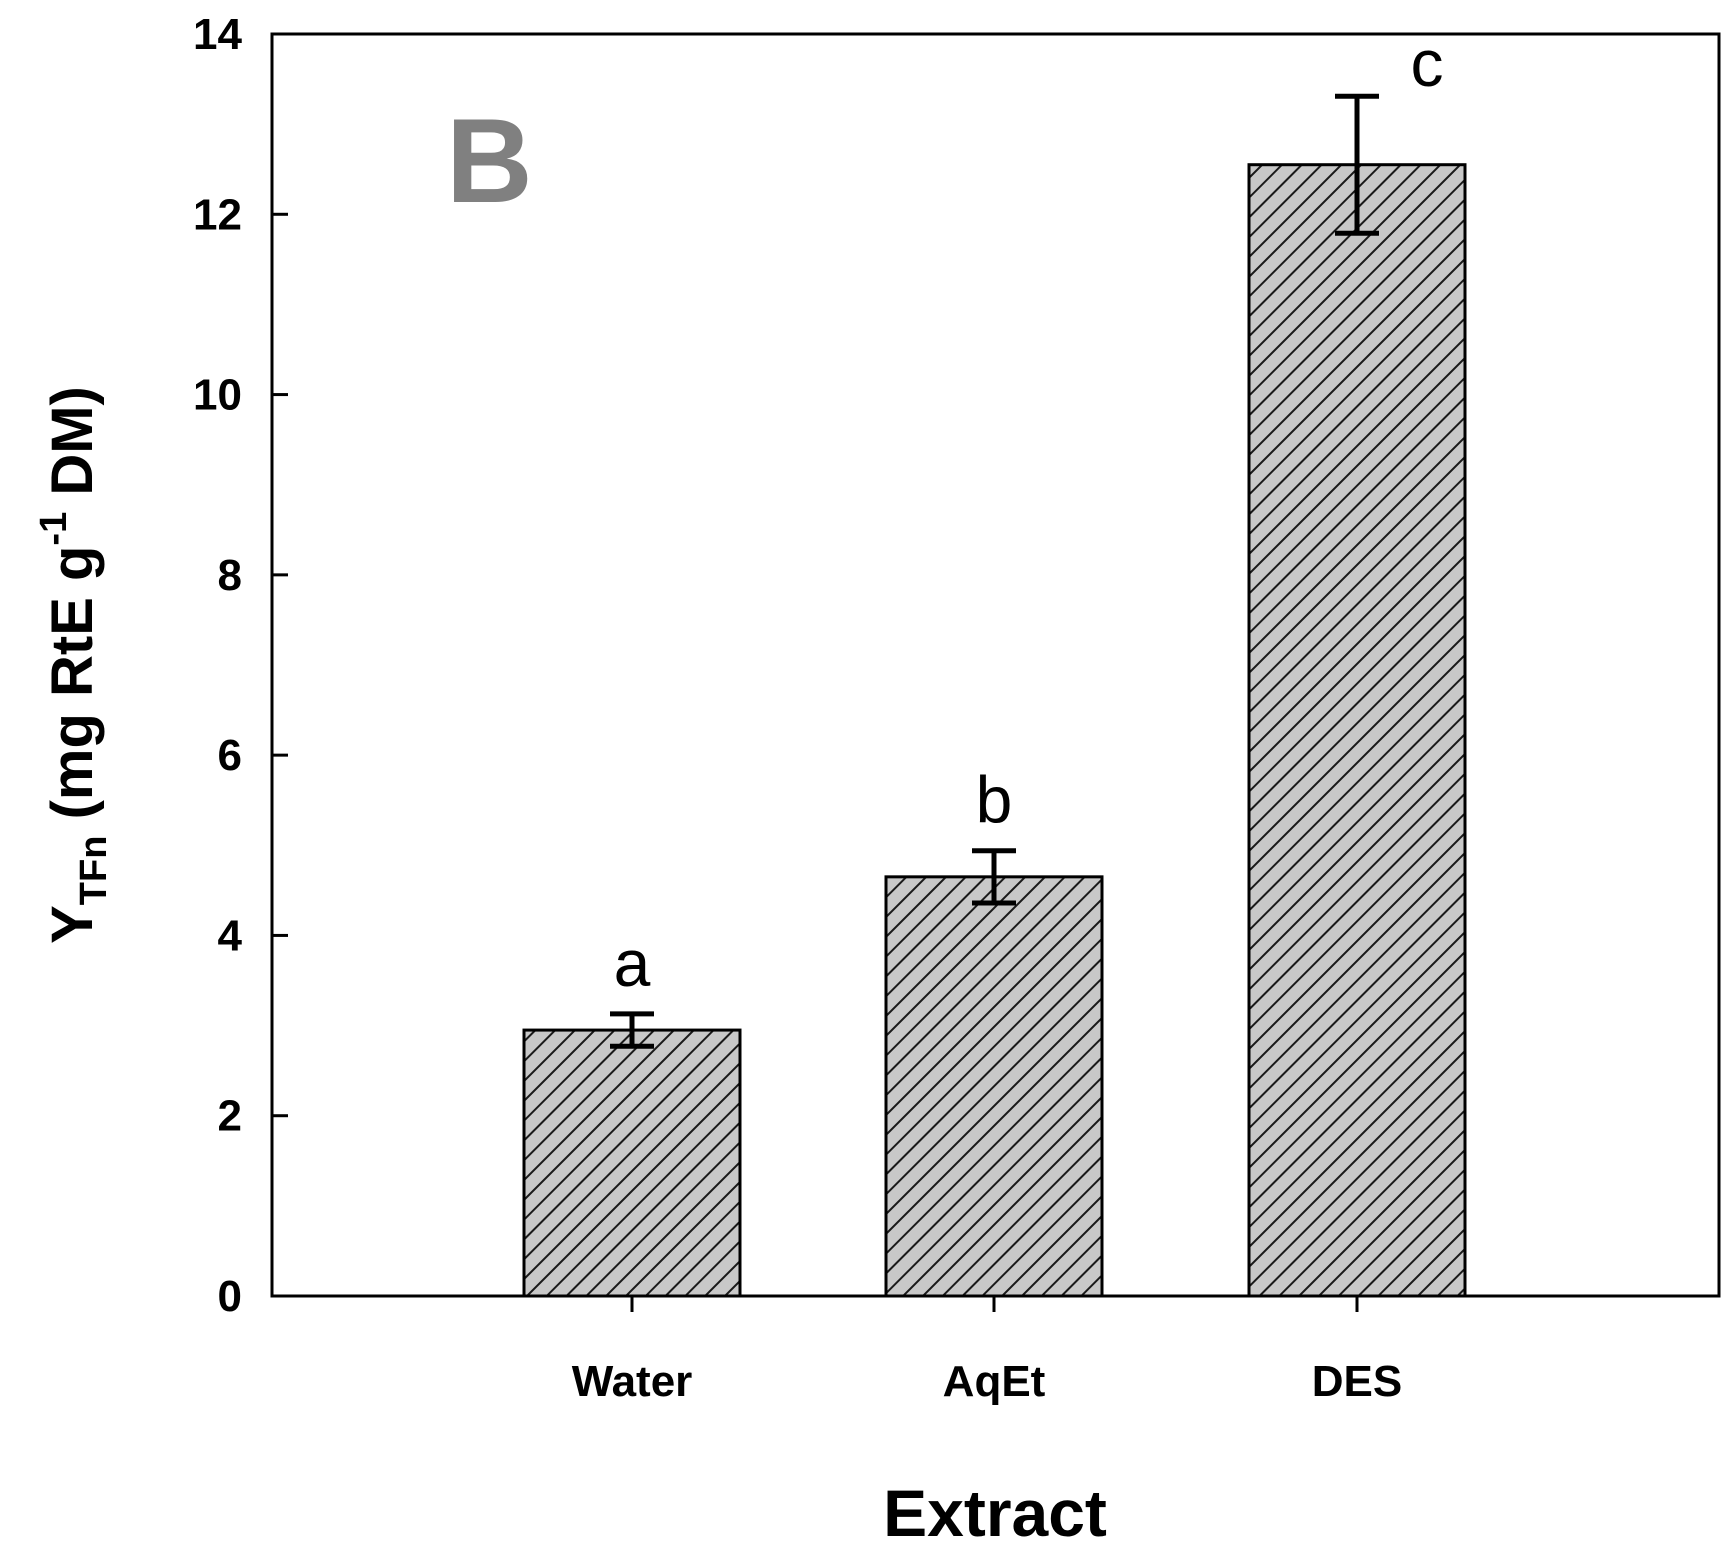  Describe the element at coordinates (230, 1296) in the screenshot. I see `y-tick-label: 0` at that location.